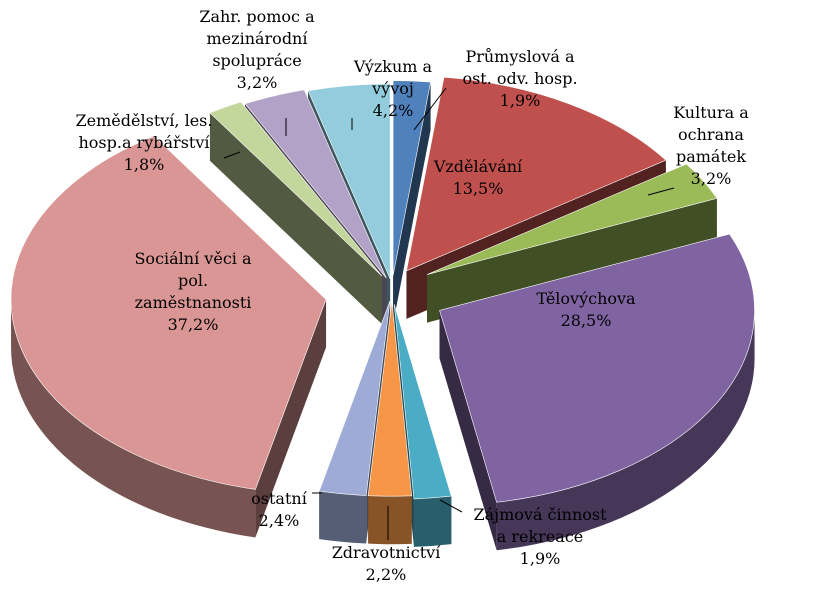 The width and height of the screenshot is (831, 589). I want to click on slice-name-line: Tělovýchova, so click(586, 298).